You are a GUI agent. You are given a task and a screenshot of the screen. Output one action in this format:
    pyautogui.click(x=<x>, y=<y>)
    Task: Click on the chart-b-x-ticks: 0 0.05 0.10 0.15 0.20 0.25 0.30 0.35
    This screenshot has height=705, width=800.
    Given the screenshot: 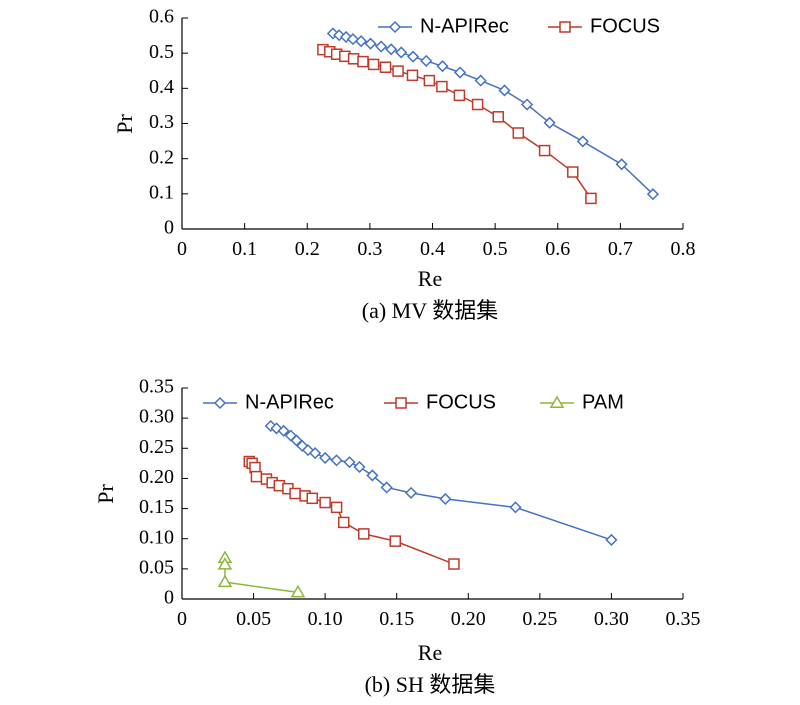 What is the action you would take?
    pyautogui.click(x=439, y=611)
    